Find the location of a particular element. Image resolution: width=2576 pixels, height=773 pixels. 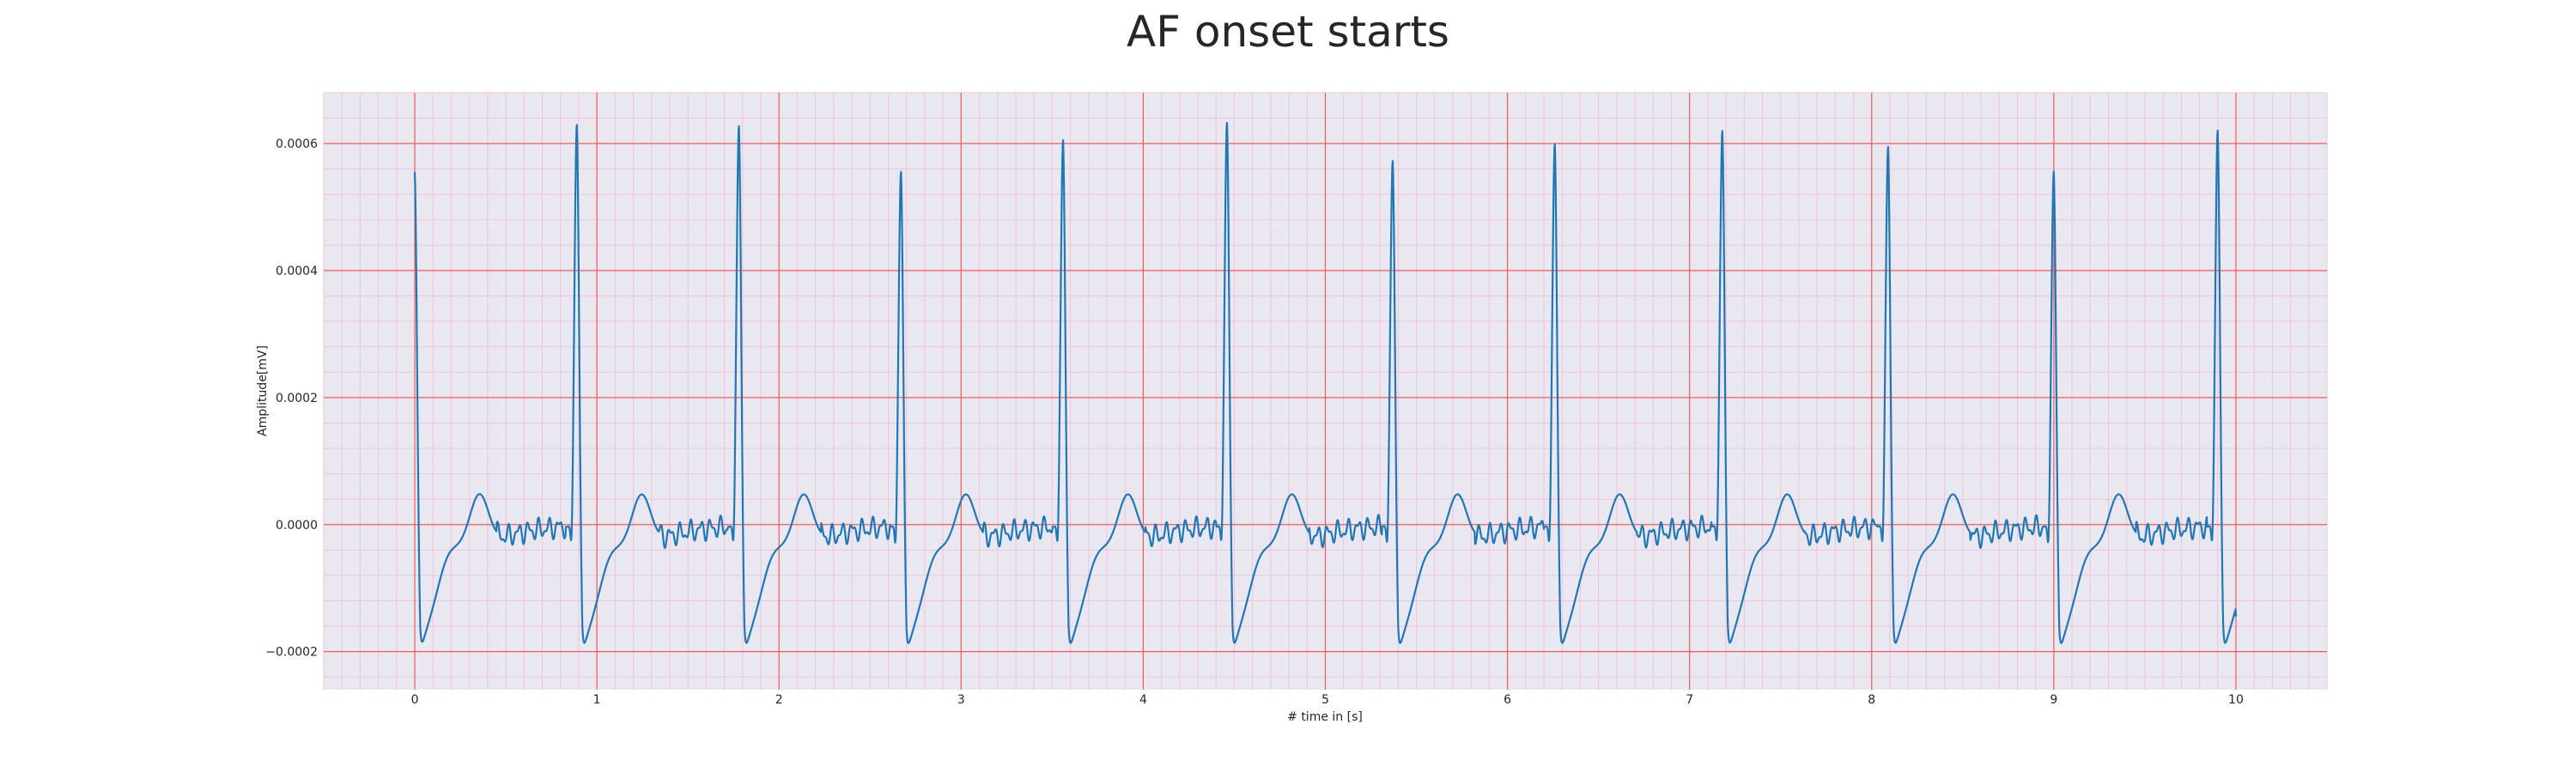

y-axis-label: Amplitude[mV] is located at coordinates (263, 390).